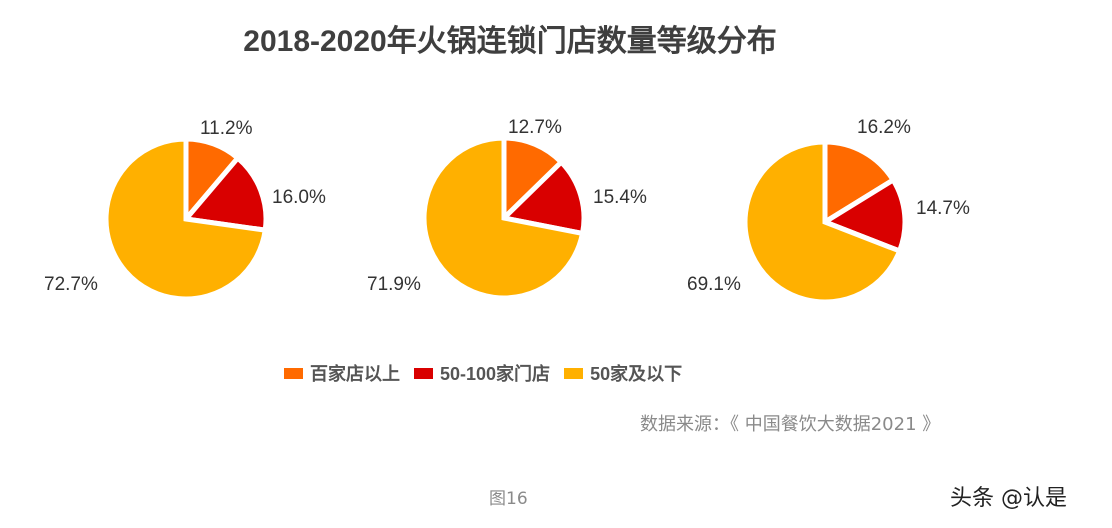 This screenshot has height=528, width=1112. Describe the element at coordinates (71, 284) in the screenshot. I see `pie-2018-label-main: 72.7%` at that location.